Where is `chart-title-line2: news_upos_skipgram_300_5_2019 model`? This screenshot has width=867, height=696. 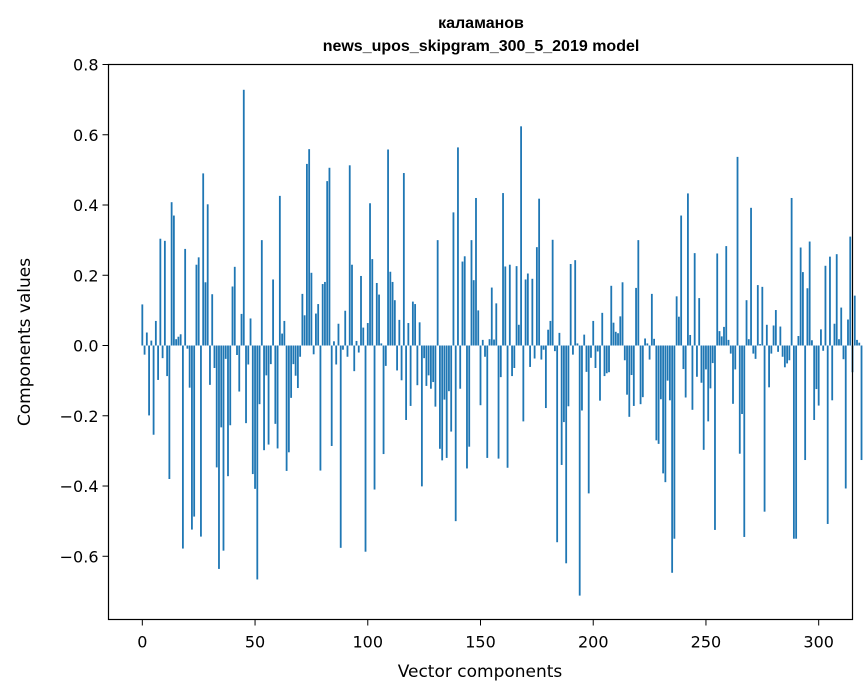
chart-title-line2: news_upos_skipgram_300_5_2019 model is located at coordinates (481, 46).